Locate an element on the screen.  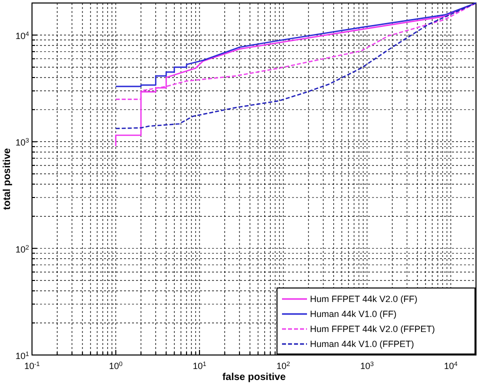
x-tick-label: 10$^{3}$ is located at coordinates (367, 365).